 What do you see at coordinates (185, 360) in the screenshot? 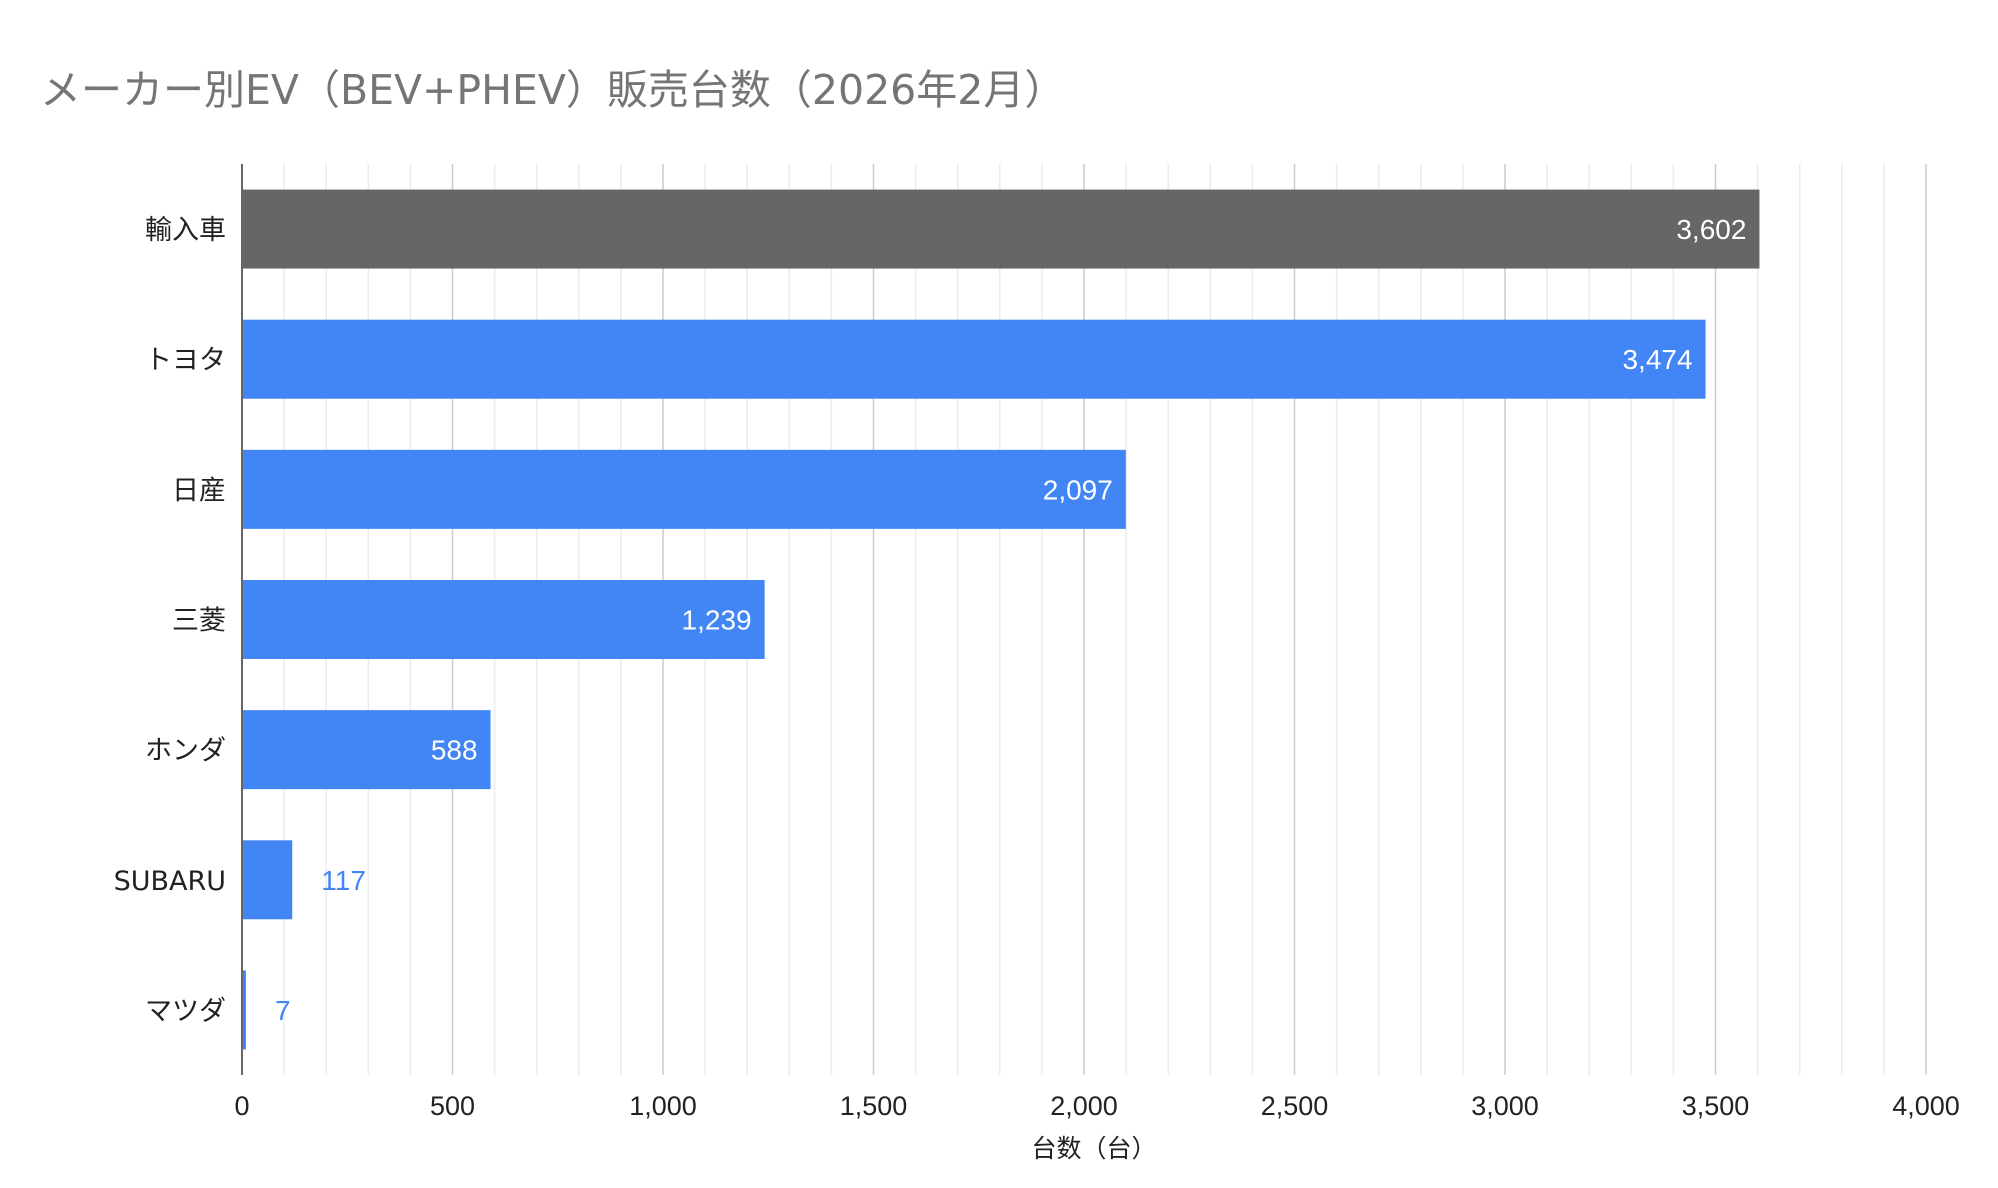
I see `category-label: トヨタ` at bounding box center [185, 360].